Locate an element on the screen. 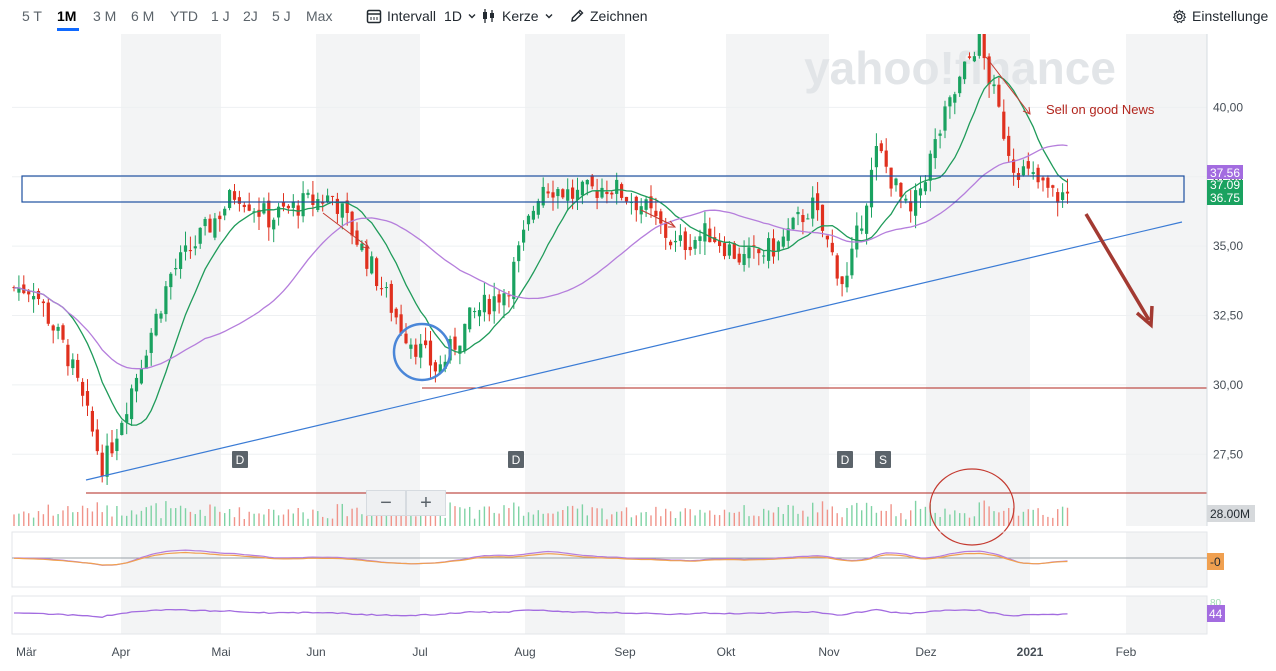  price-tag-last-text: 36.75 is located at coordinates (1225, 198).